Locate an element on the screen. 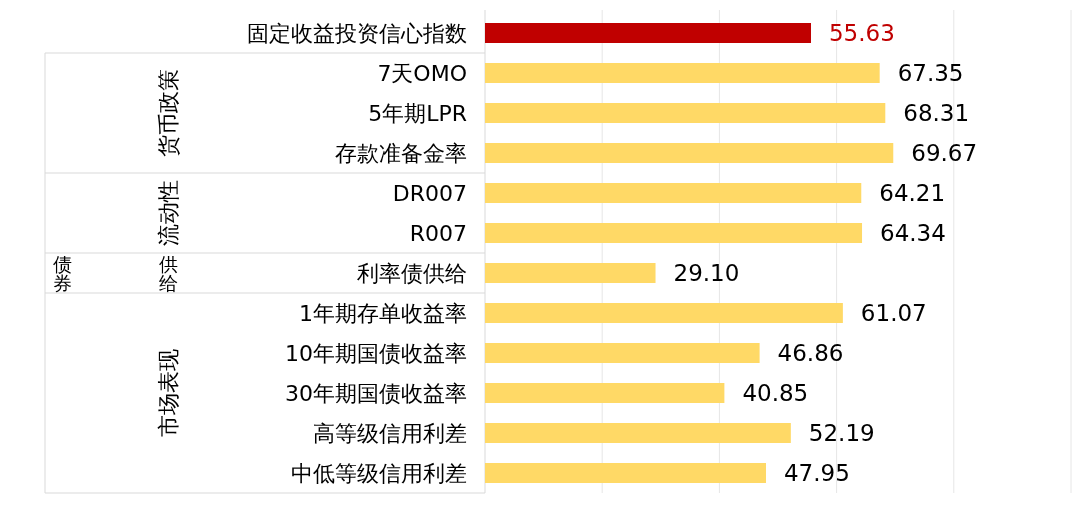  y-tick-label: 中低等级信用利差 is located at coordinates (379, 473).